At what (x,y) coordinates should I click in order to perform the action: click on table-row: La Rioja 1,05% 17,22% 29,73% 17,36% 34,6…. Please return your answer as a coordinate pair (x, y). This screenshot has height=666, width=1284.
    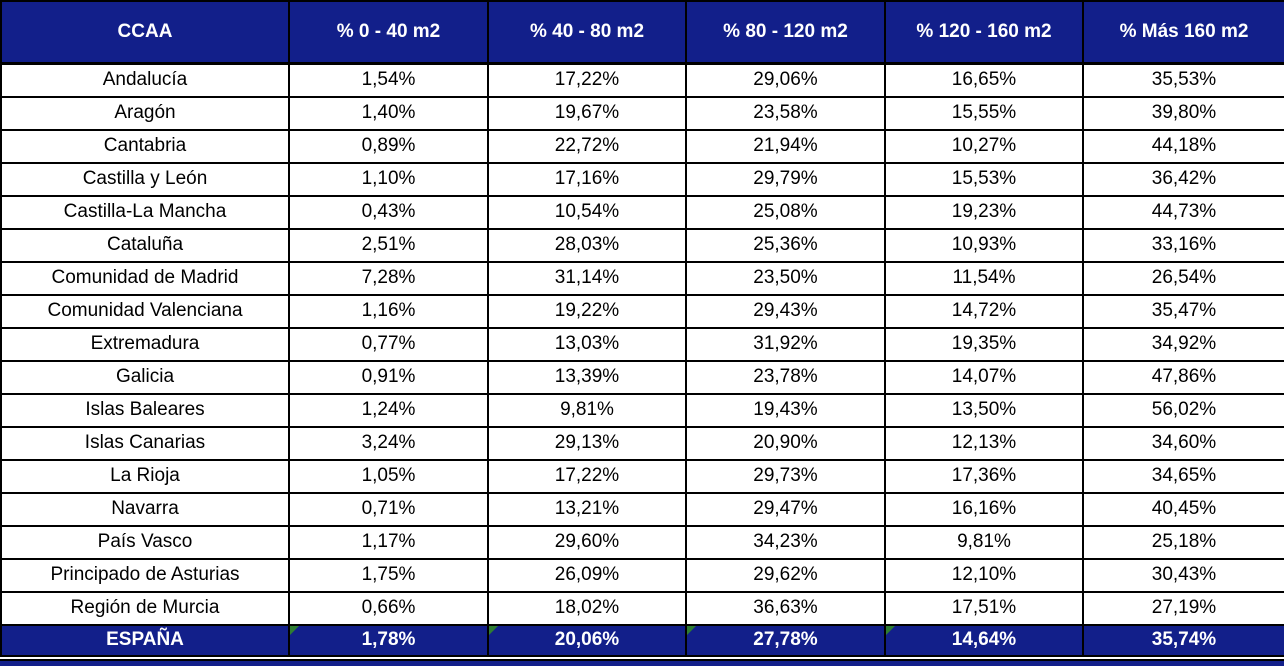
    Looking at the image, I should click on (642, 476).